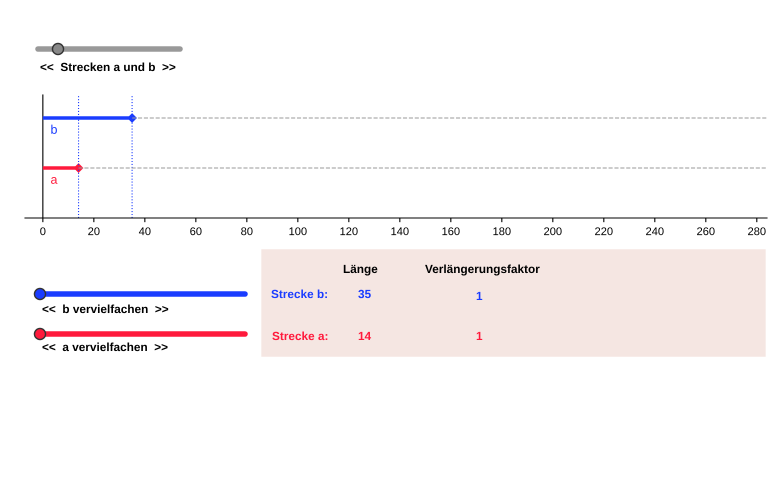 The image size is (779, 478). I want to click on text: << Strecken a und b >>, so click(108, 67).